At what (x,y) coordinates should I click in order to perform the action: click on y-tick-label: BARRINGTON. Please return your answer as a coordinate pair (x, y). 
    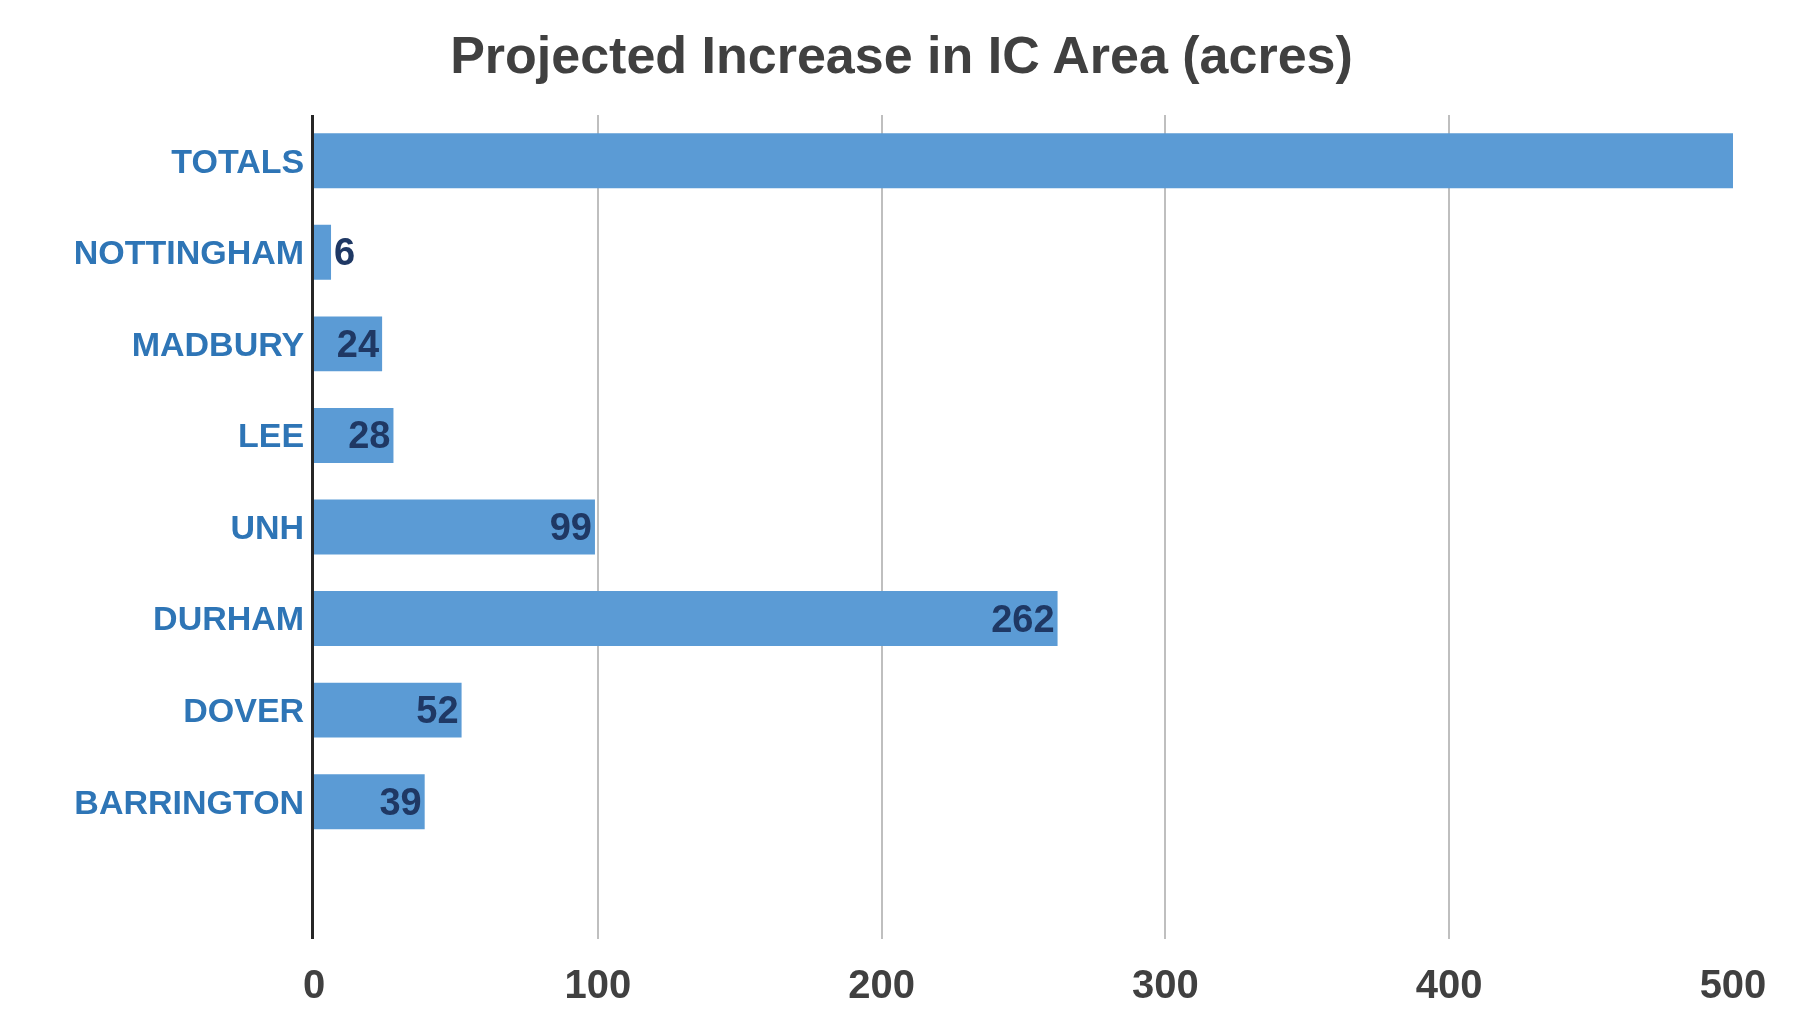
    Looking at the image, I should click on (189, 801).